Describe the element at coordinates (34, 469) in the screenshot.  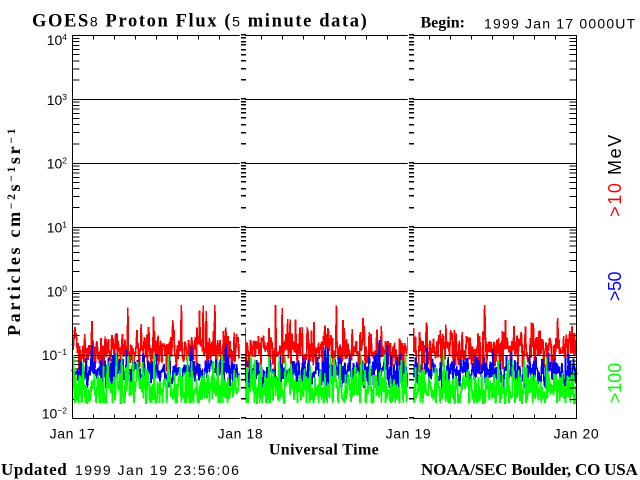
I see `svg-text: Updated` at that location.